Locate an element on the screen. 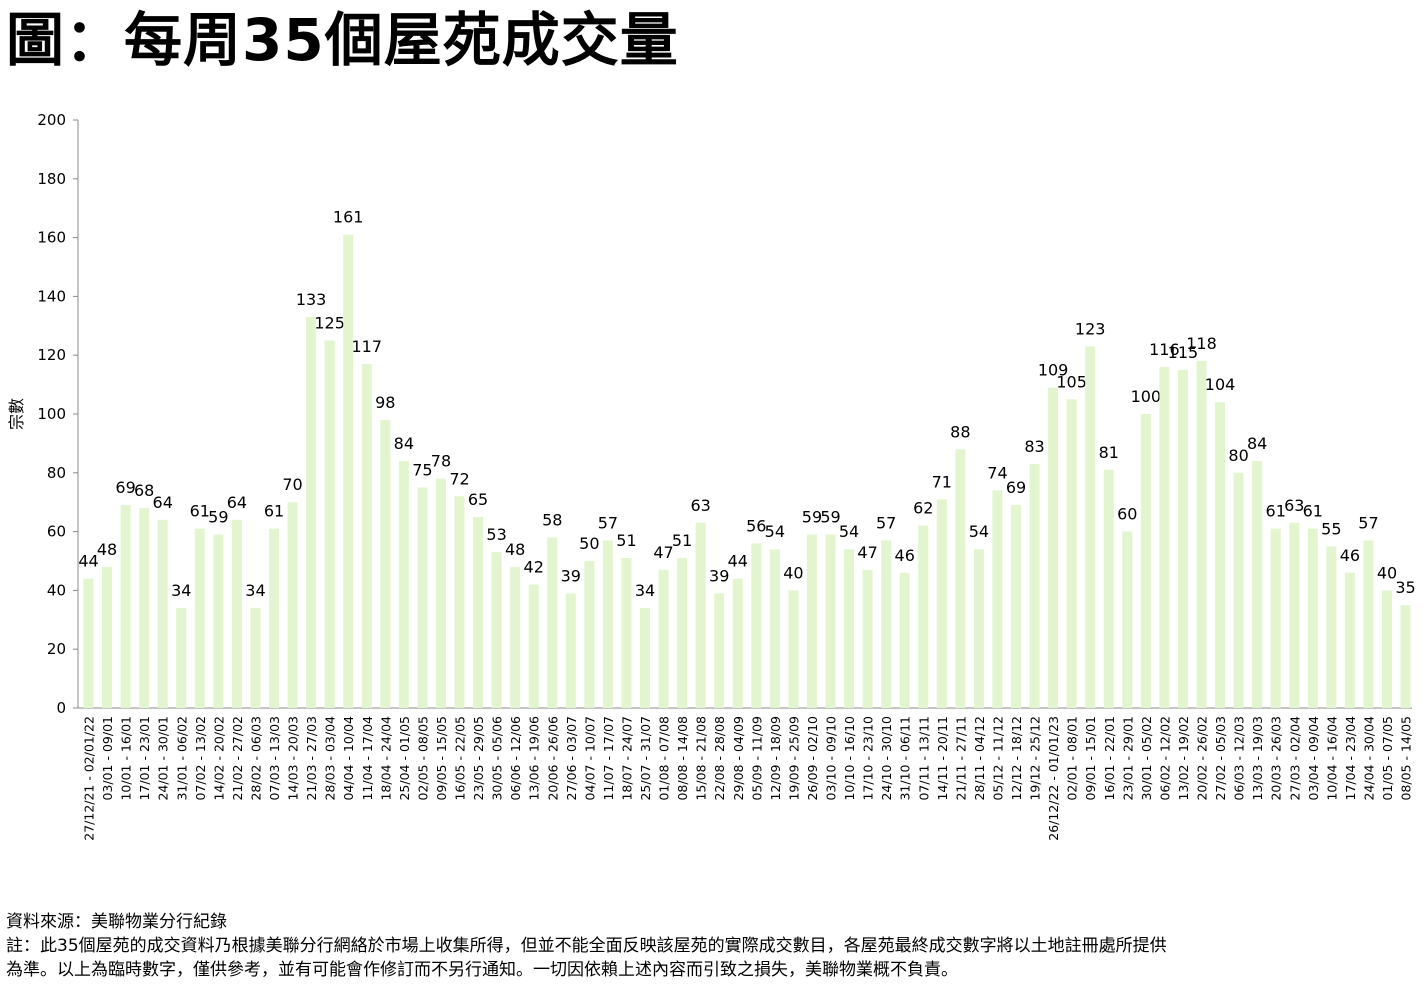  x-tick-label: 05/09 - 11/09 is located at coordinates (756, 758).